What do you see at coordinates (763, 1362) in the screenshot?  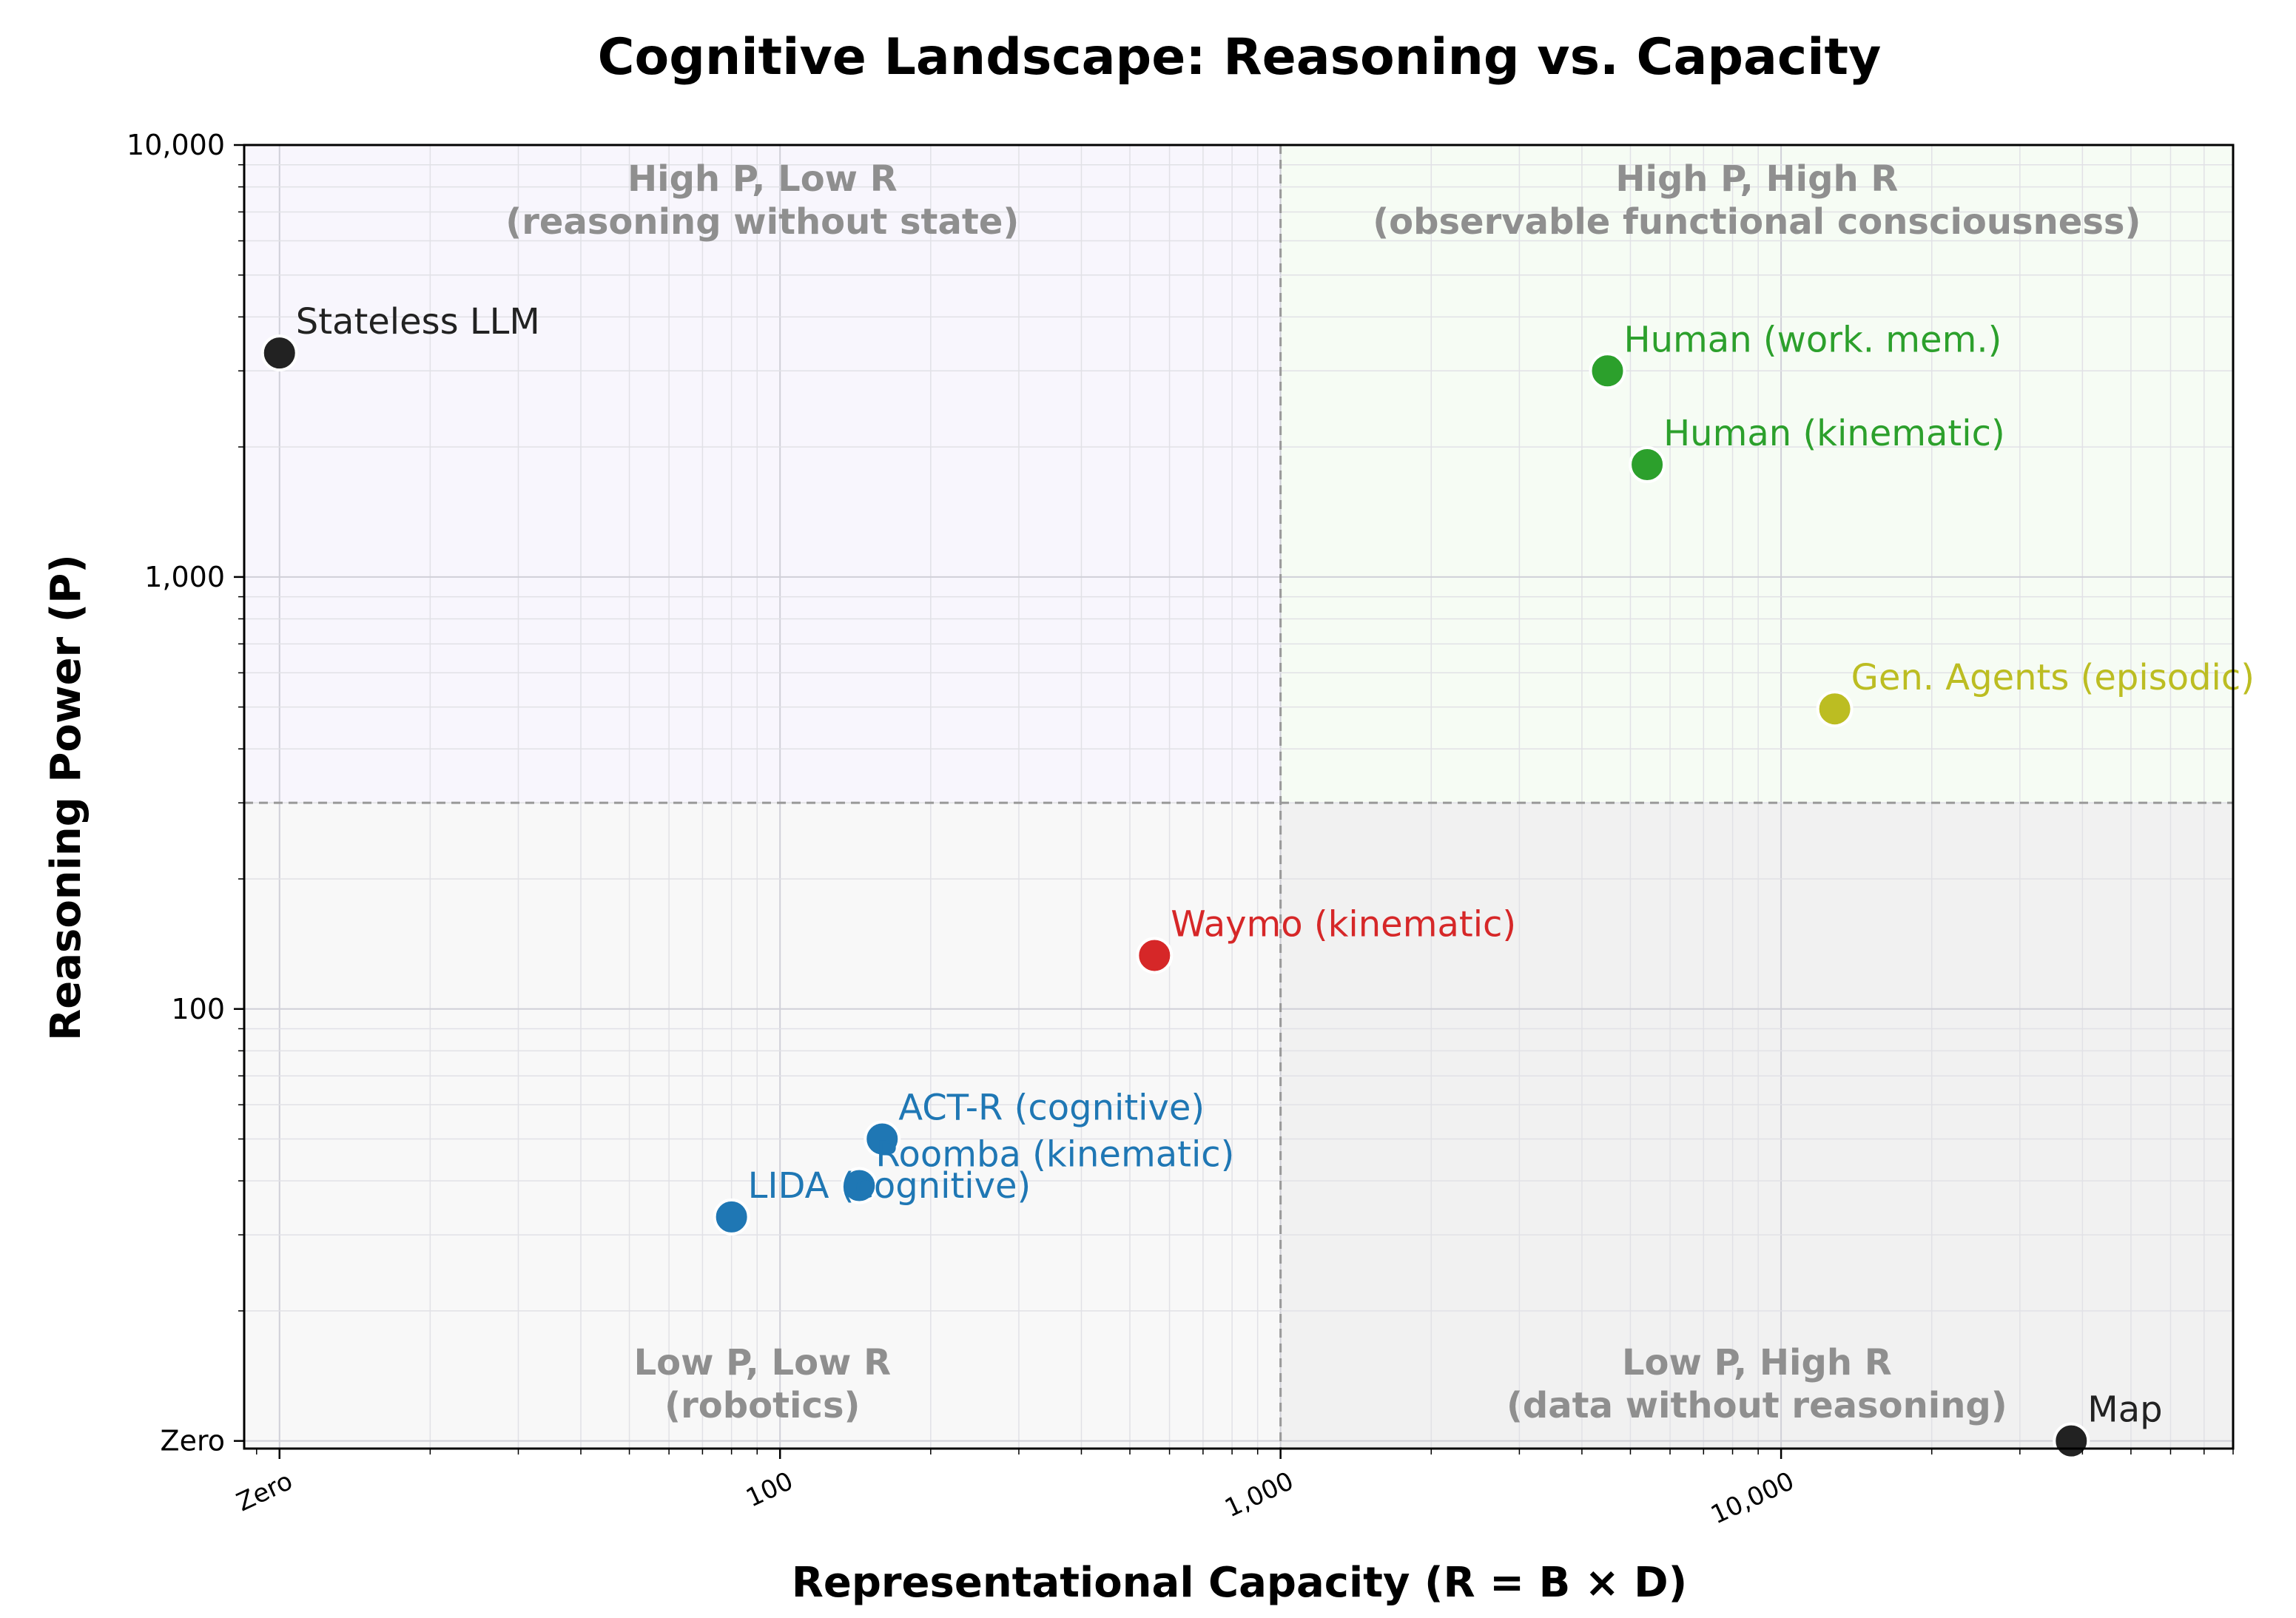 I see `quadrant-label-bottom-left-line1: Low P, Low R` at bounding box center [763, 1362].